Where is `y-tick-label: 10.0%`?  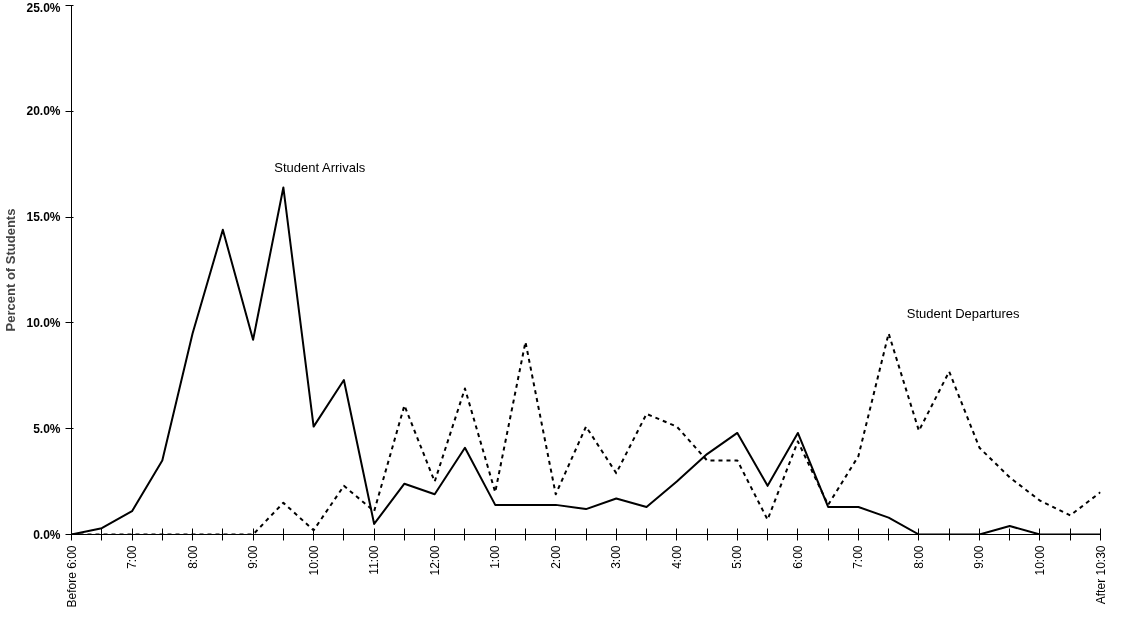
y-tick-label: 10.0% is located at coordinates (43, 322).